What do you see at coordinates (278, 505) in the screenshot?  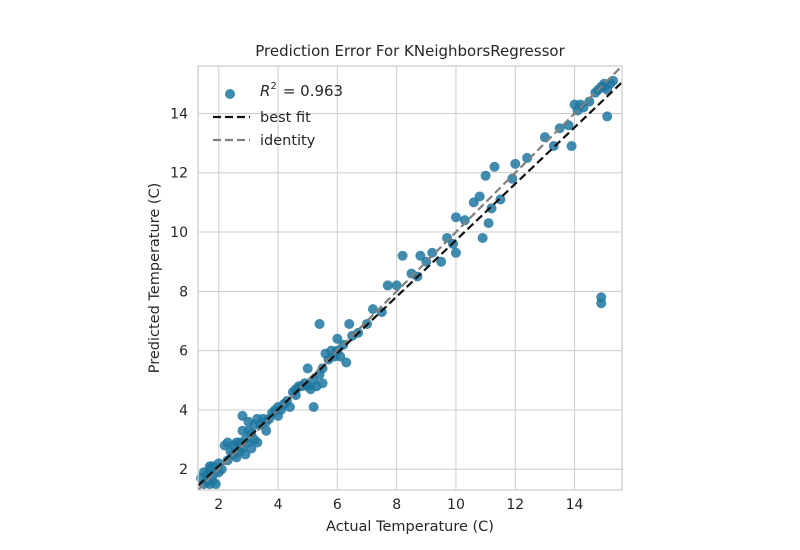 I see `x-tick-label: 4` at bounding box center [278, 505].